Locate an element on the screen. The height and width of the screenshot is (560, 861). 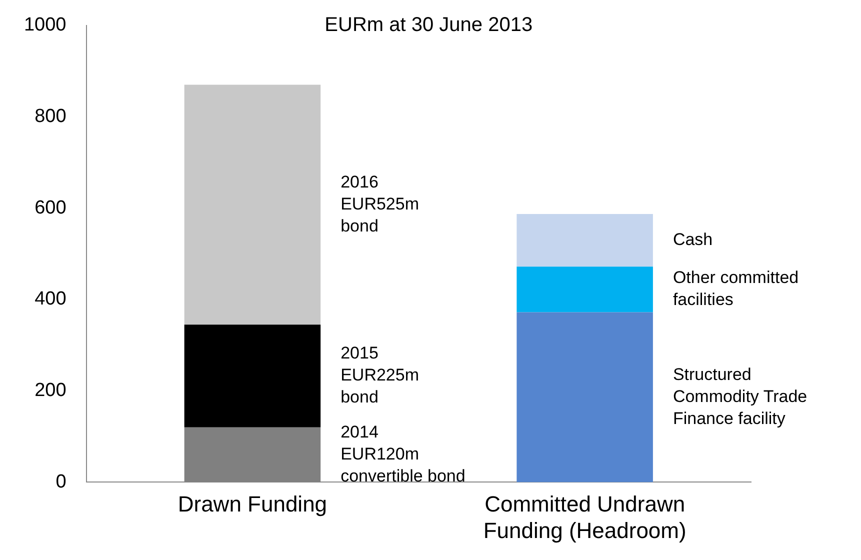
x-tick-label: Committed Undrawn Funding (Headroom) is located at coordinates (584, 517).